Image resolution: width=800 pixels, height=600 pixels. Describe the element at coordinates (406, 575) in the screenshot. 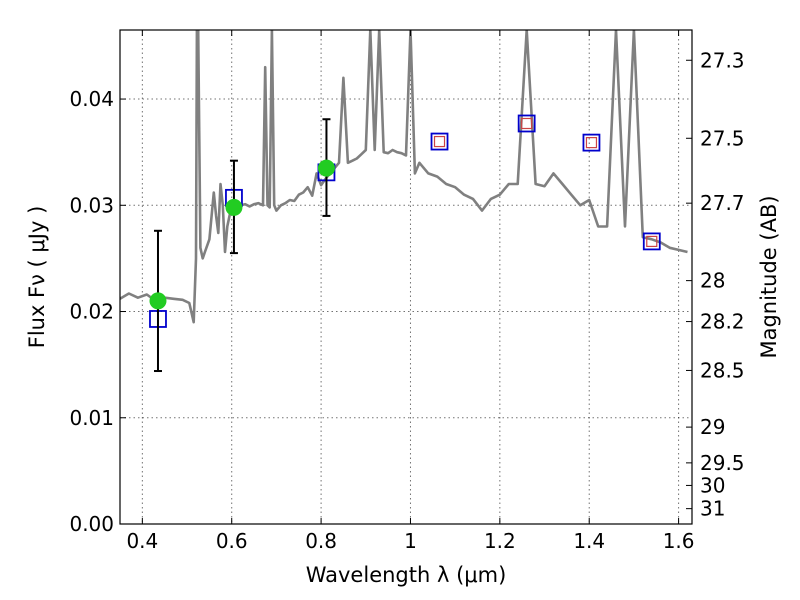

I see `x-axis-label: Wavelength λ (μm)` at that location.